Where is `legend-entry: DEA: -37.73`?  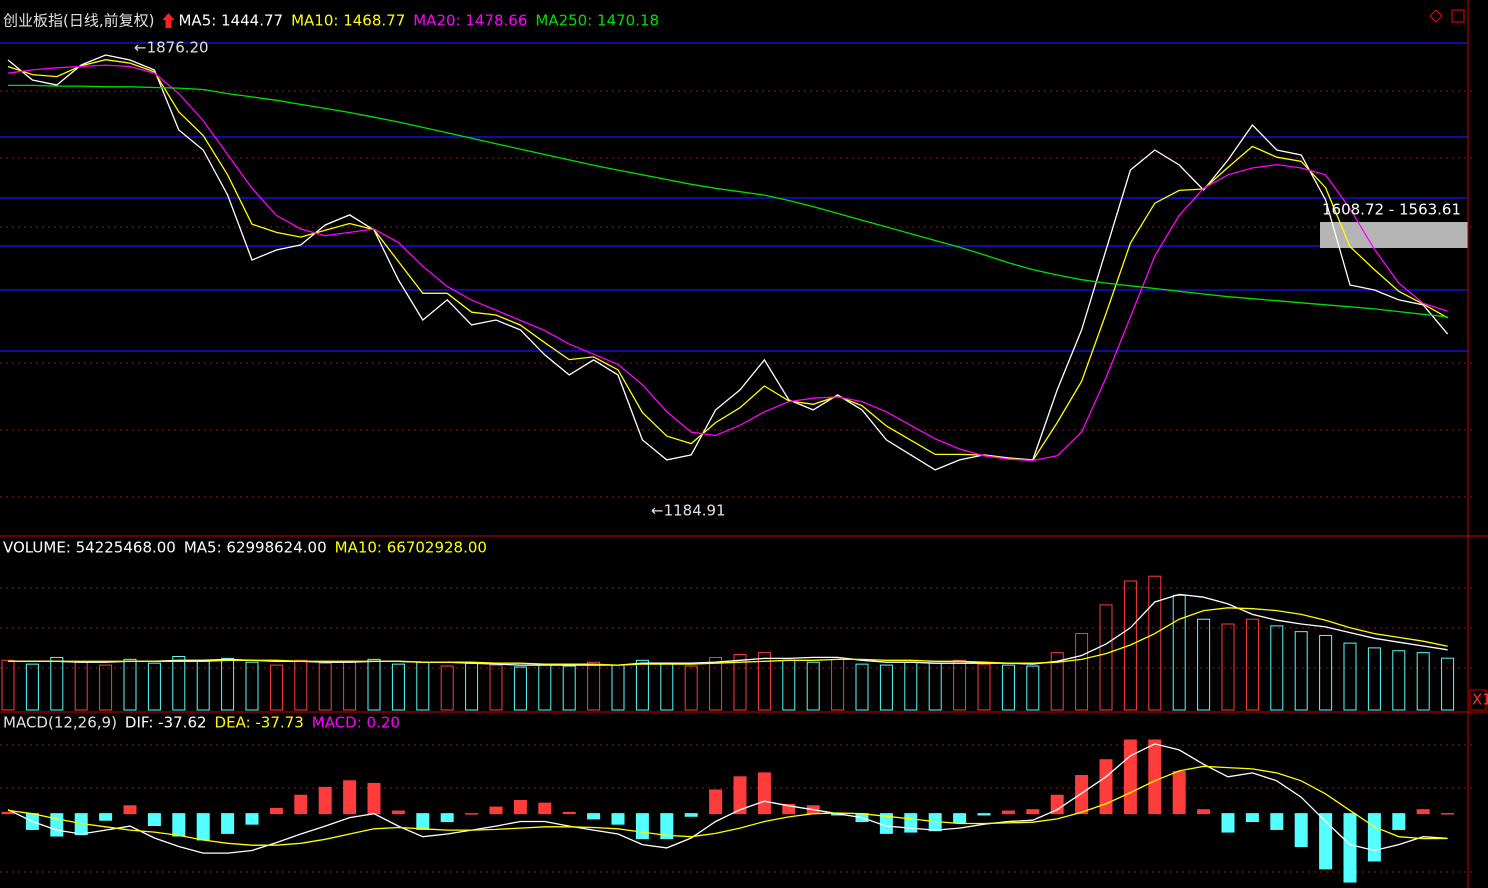
legend-entry: DEA: -37.73 is located at coordinates (259, 723).